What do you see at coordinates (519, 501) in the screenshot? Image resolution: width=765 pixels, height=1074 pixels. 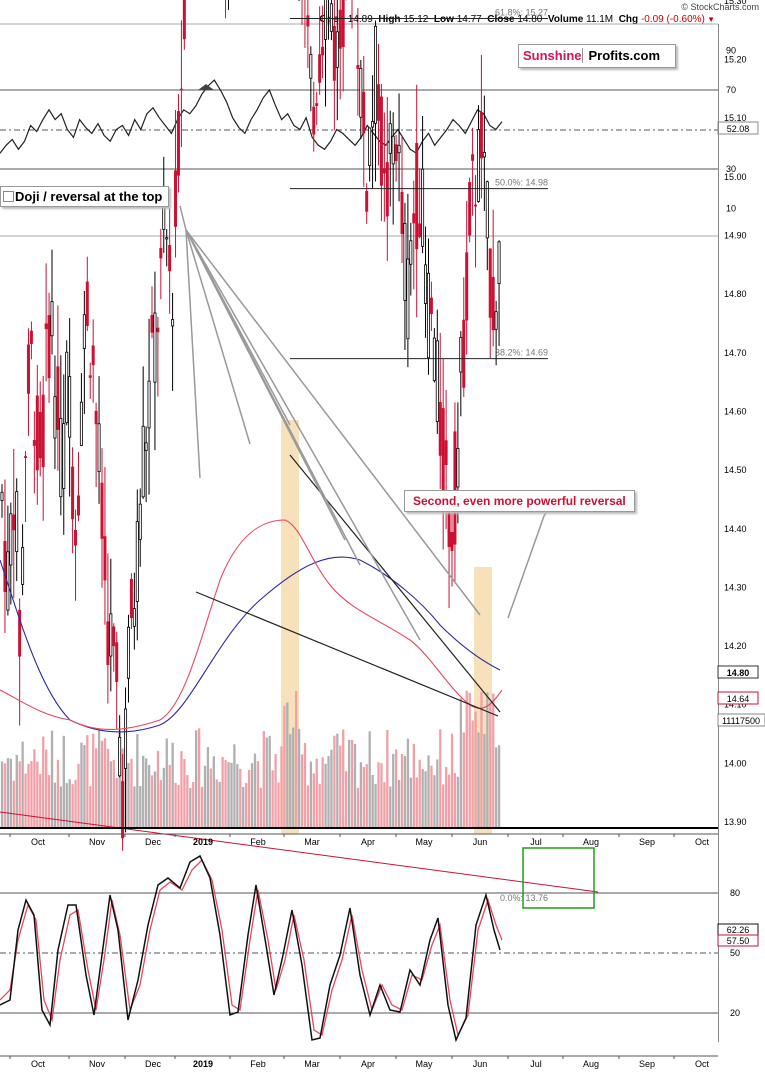 I see `second-reversal-annotation: Second, even more powerful reversal` at bounding box center [519, 501].